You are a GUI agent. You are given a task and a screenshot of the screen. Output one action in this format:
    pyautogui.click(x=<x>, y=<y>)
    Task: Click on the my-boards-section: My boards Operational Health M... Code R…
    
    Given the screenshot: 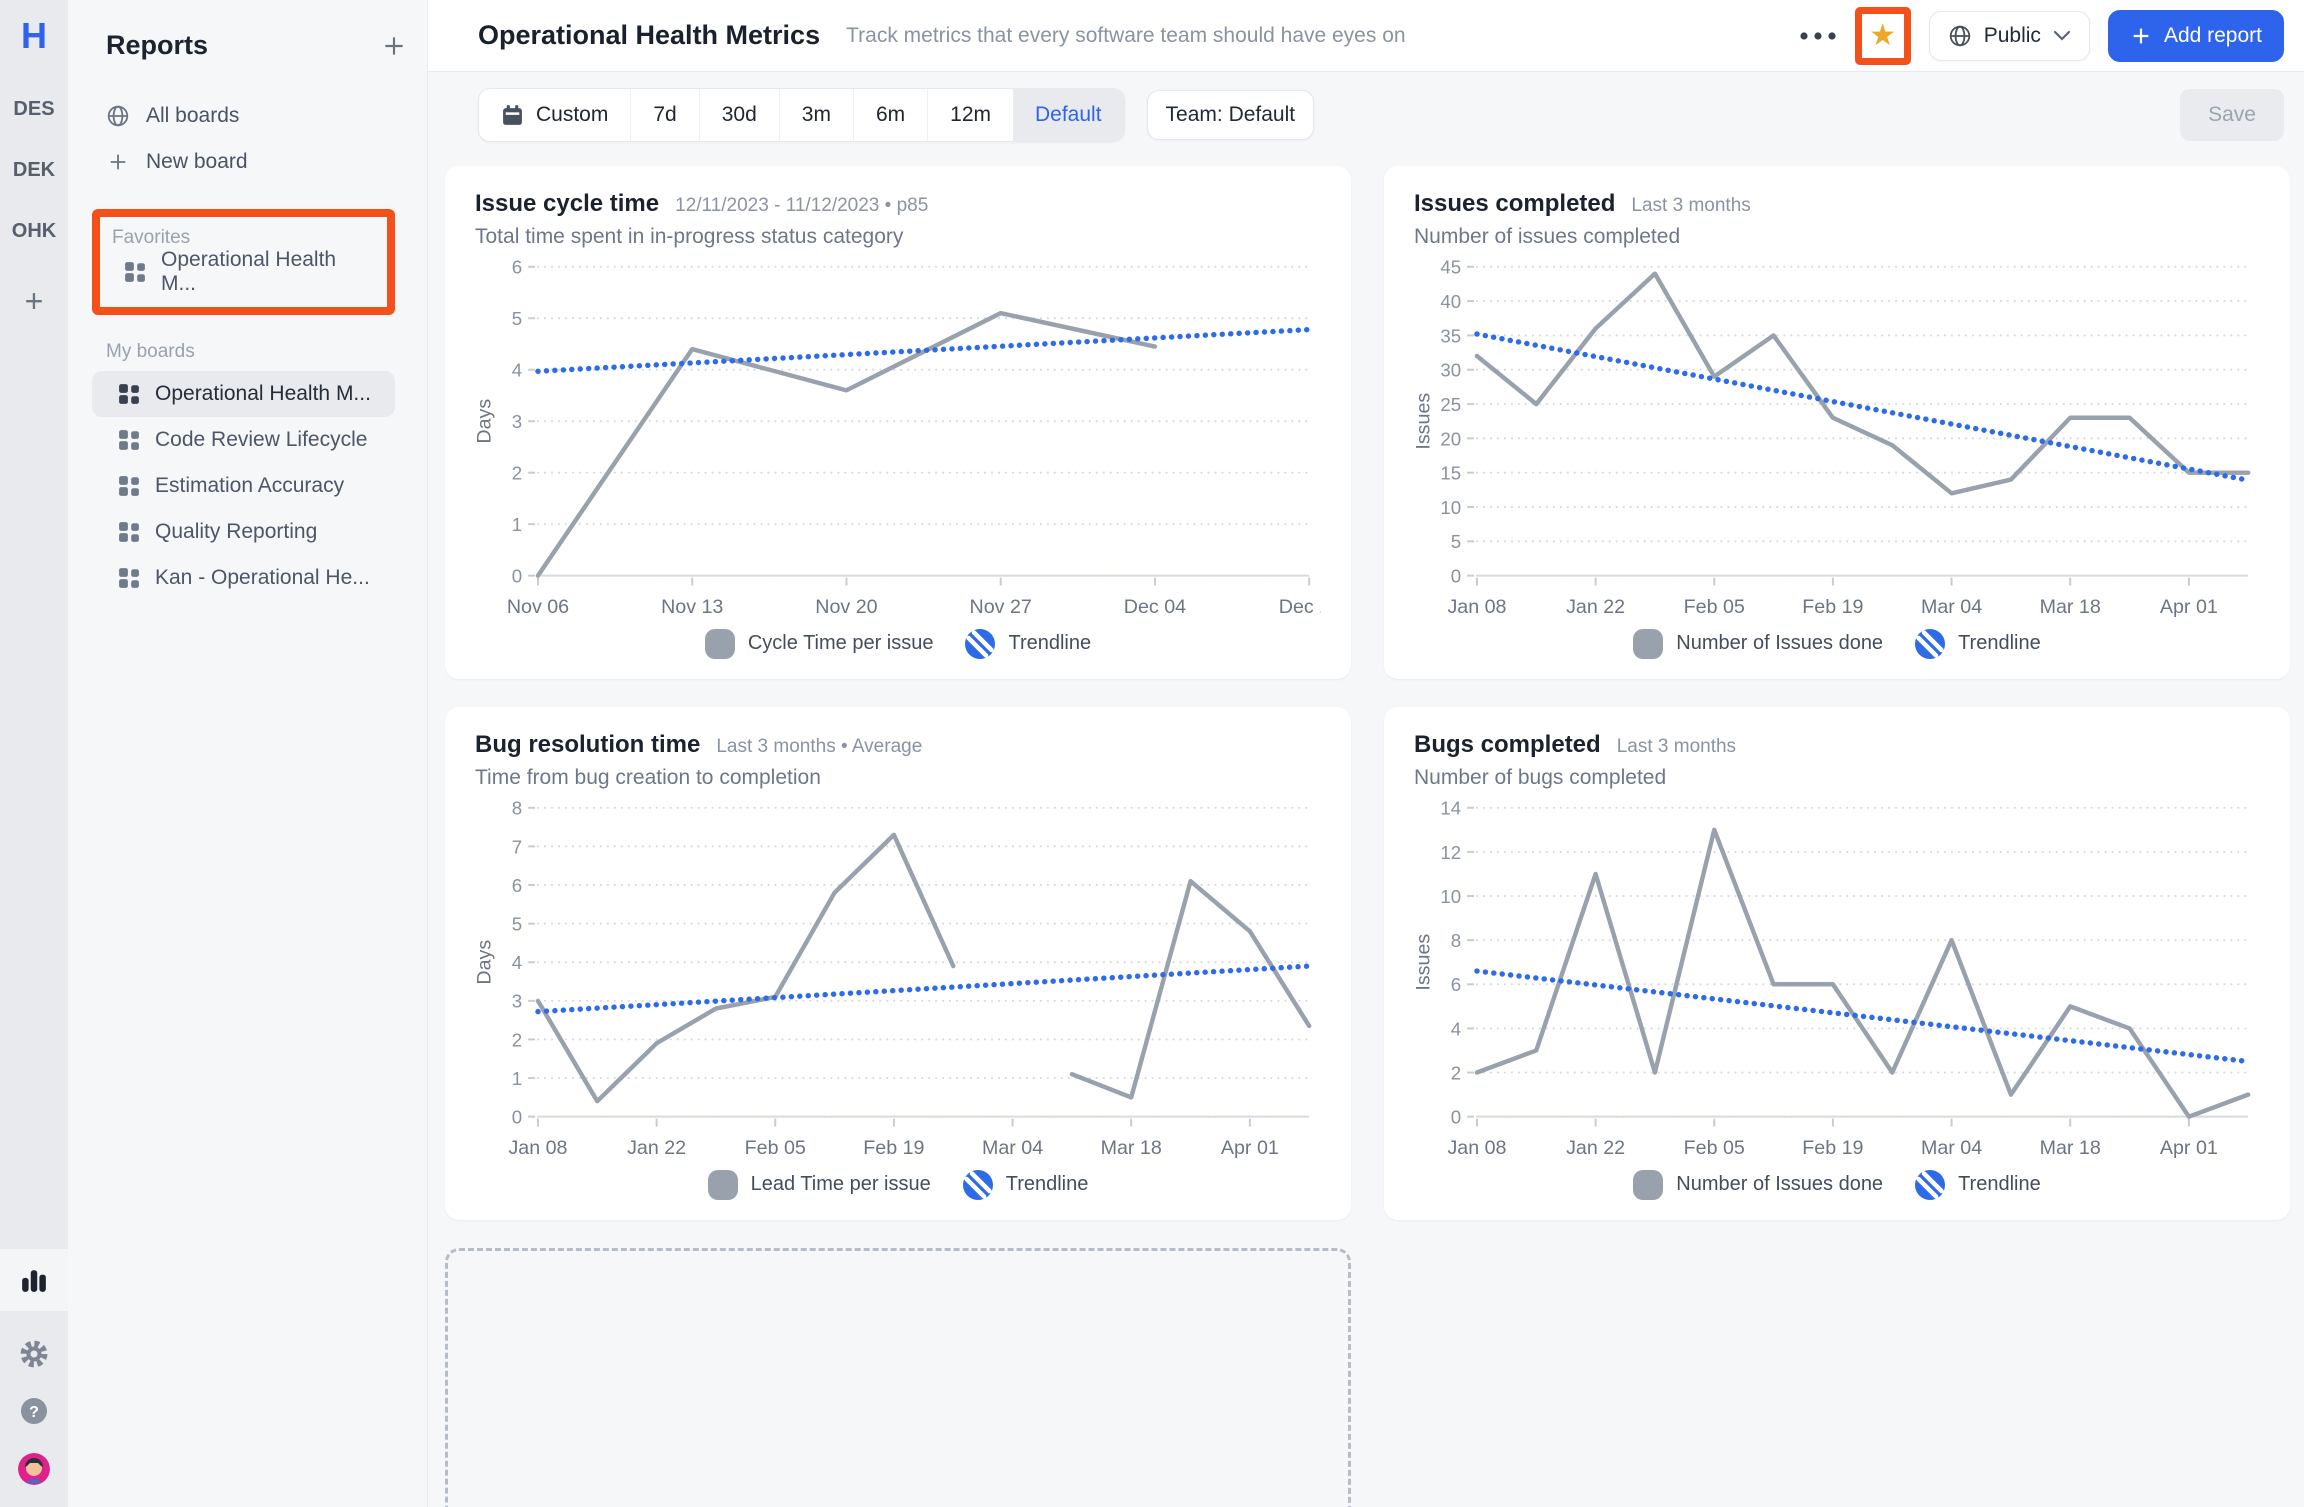 What is the action you would take?
    pyautogui.click(x=249, y=471)
    